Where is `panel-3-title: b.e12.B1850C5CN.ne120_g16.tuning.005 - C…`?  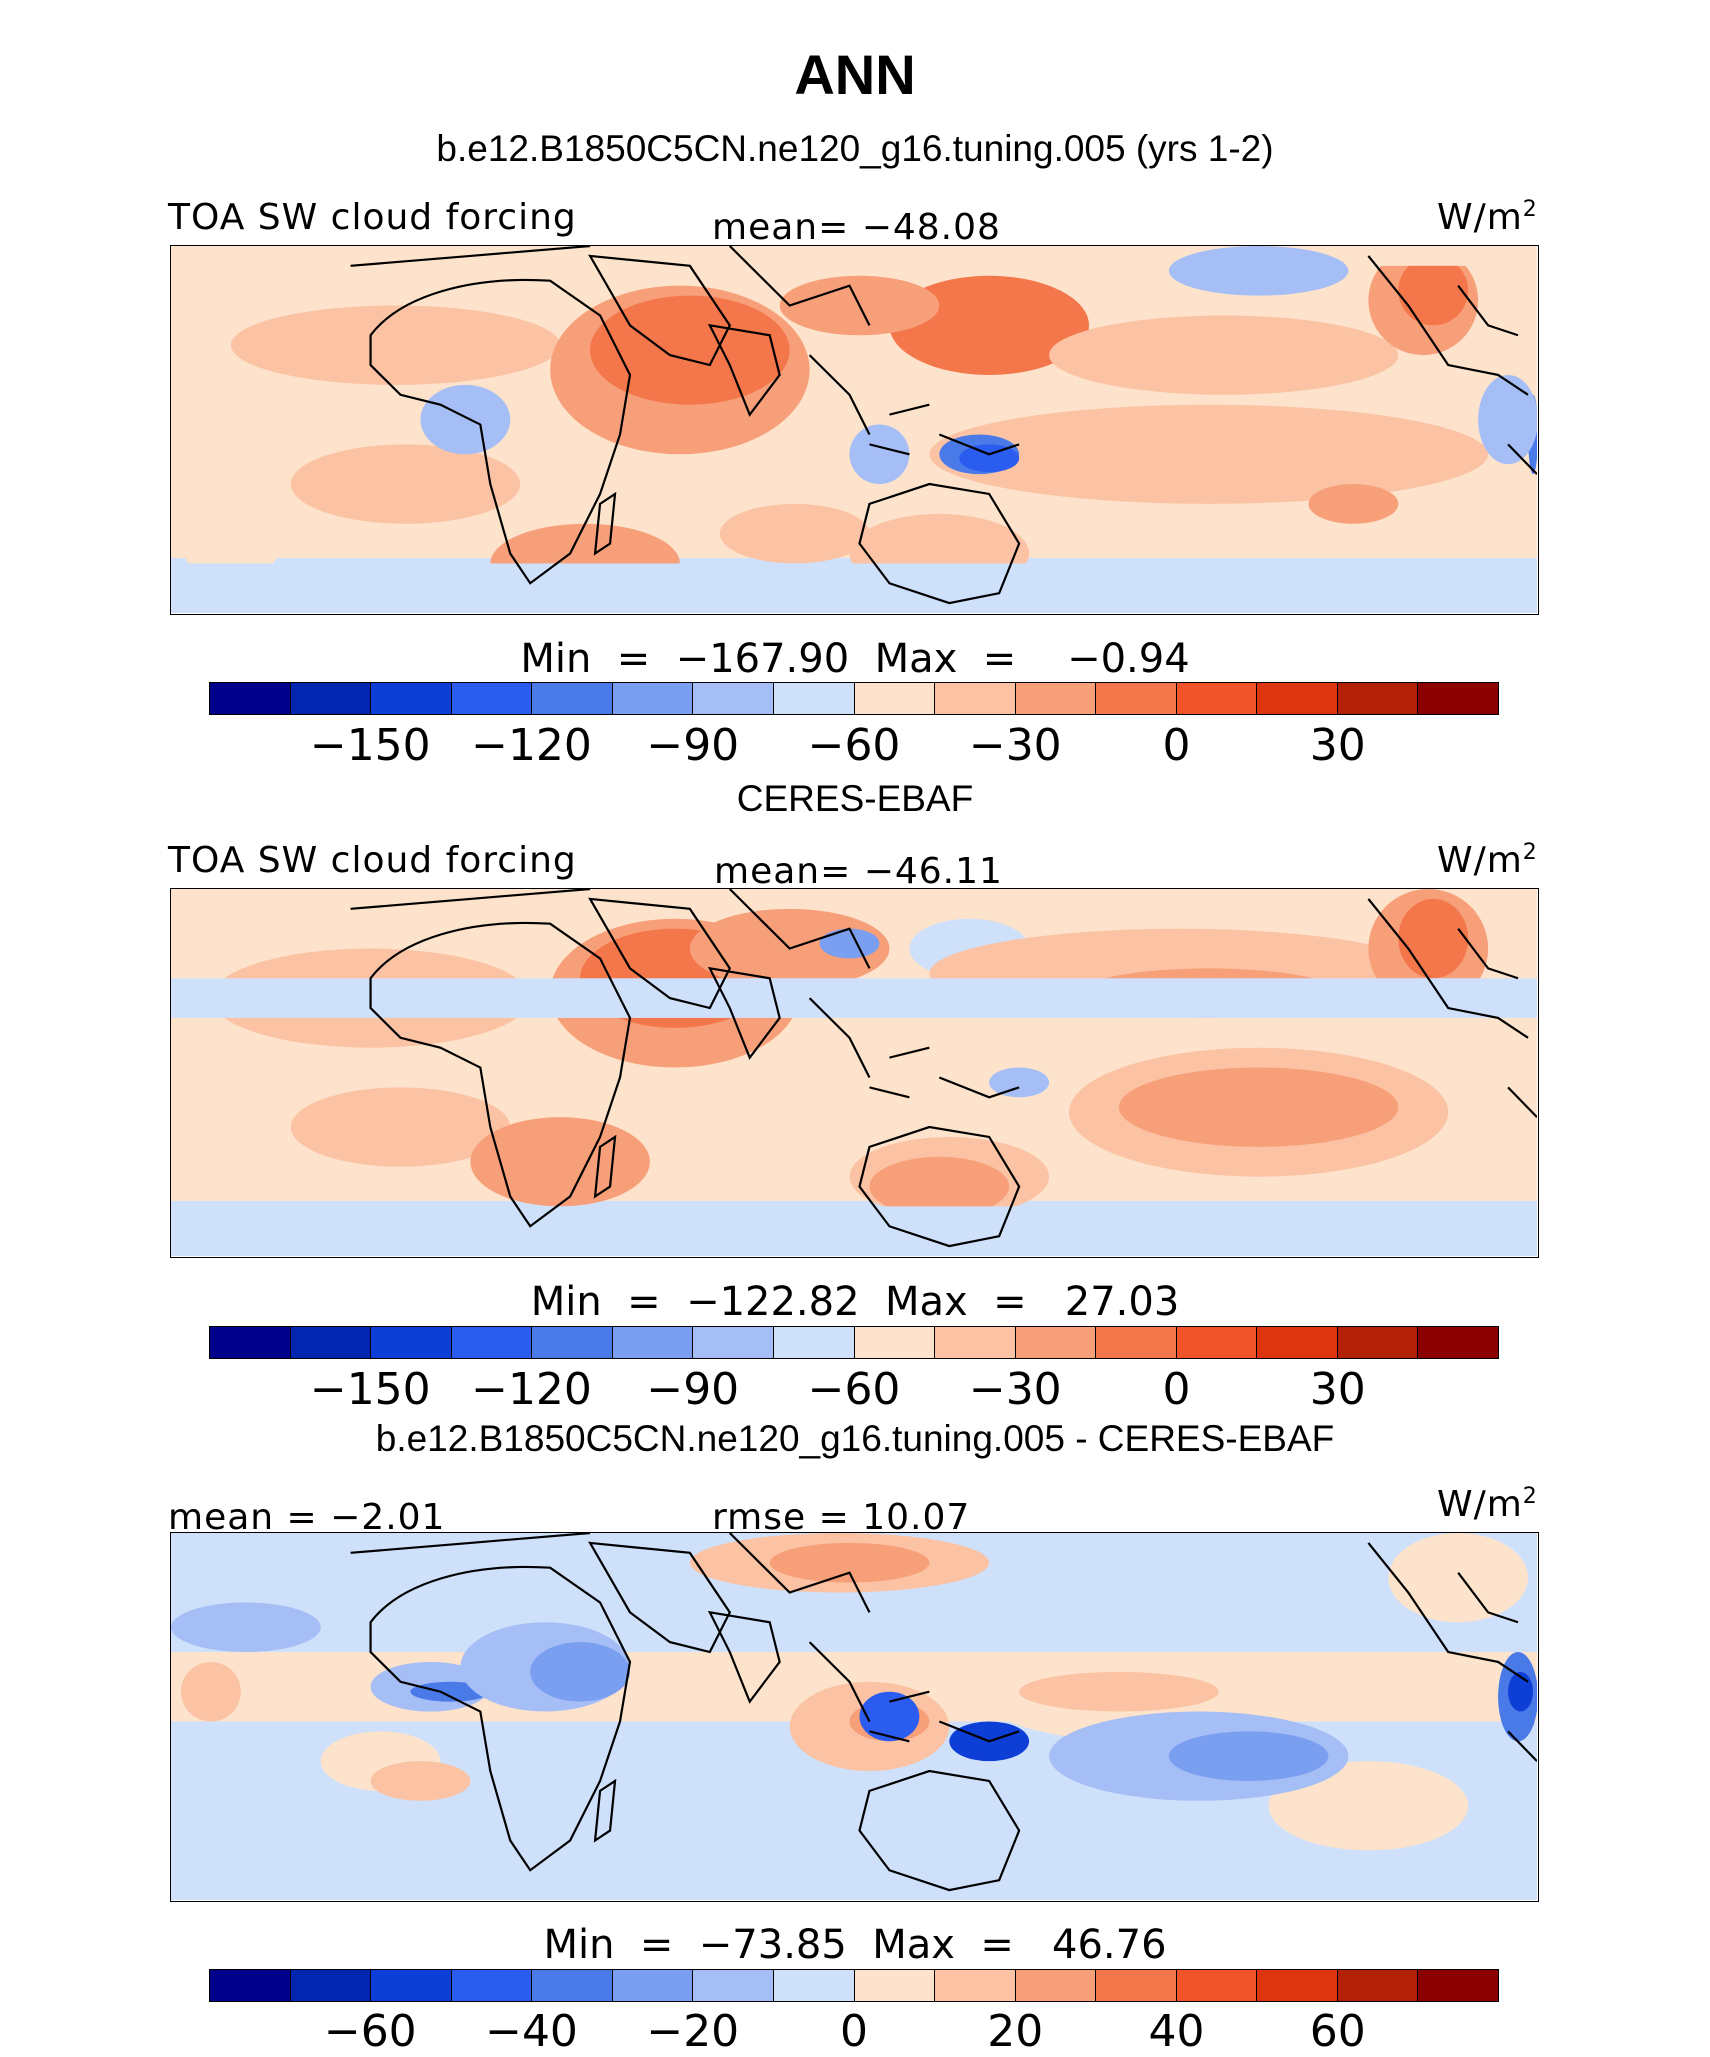
panel-3-title: b.e12.B1850C5CN.ne120_g16.tuning.005 - C… is located at coordinates (855, 1438).